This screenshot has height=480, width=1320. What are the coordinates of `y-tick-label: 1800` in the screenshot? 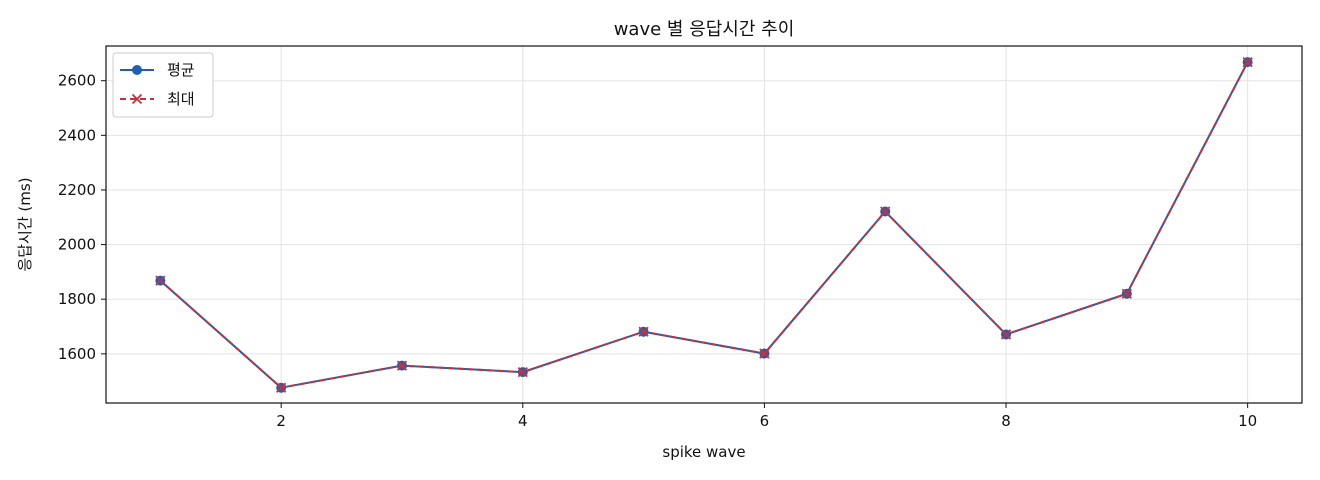 It's located at (77, 299).